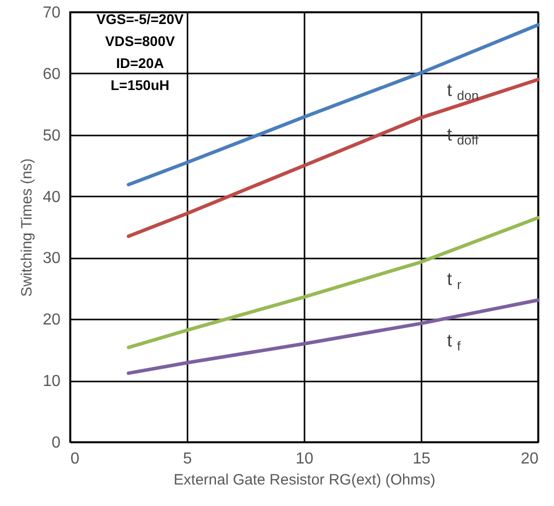 The width and height of the screenshot is (554, 506). Describe the element at coordinates (140, 19) in the screenshot. I see `annotation: VGS=-5/=20V` at that location.